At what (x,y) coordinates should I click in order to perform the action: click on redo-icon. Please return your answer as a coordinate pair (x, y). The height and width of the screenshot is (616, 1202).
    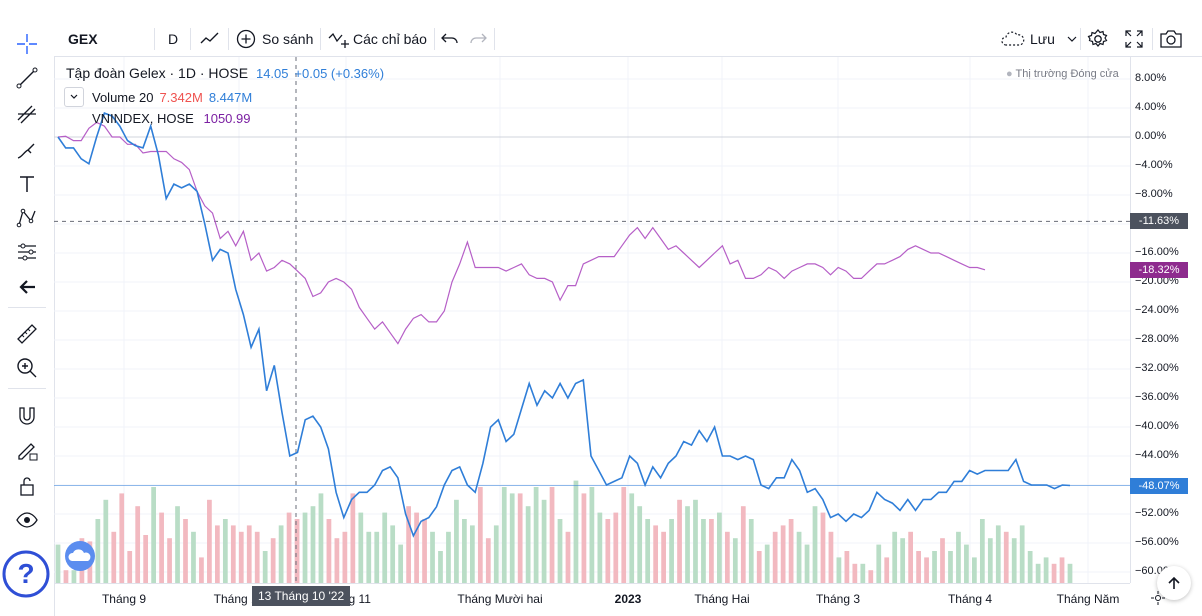
    Looking at the image, I should click on (478, 39).